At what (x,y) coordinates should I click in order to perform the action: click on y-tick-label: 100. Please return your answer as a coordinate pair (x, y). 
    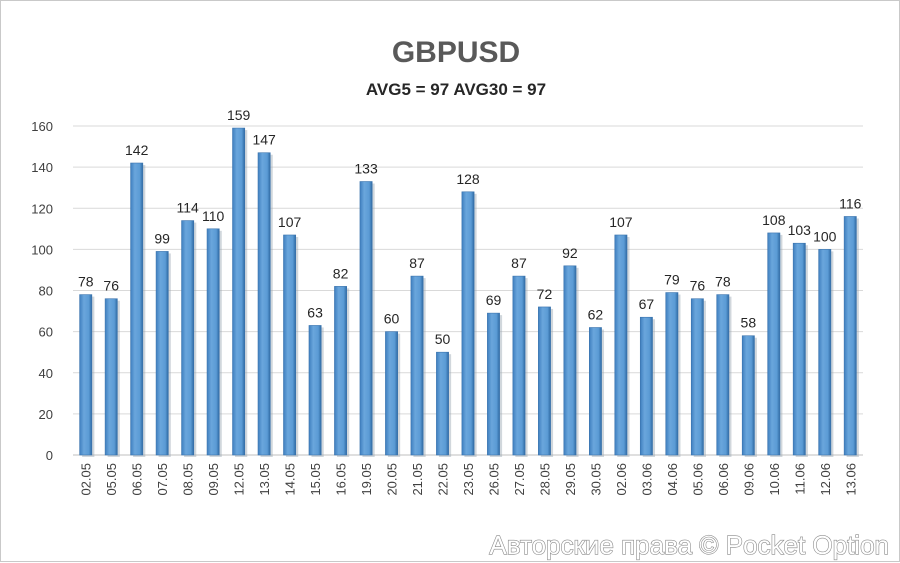
    Looking at the image, I should click on (42, 249).